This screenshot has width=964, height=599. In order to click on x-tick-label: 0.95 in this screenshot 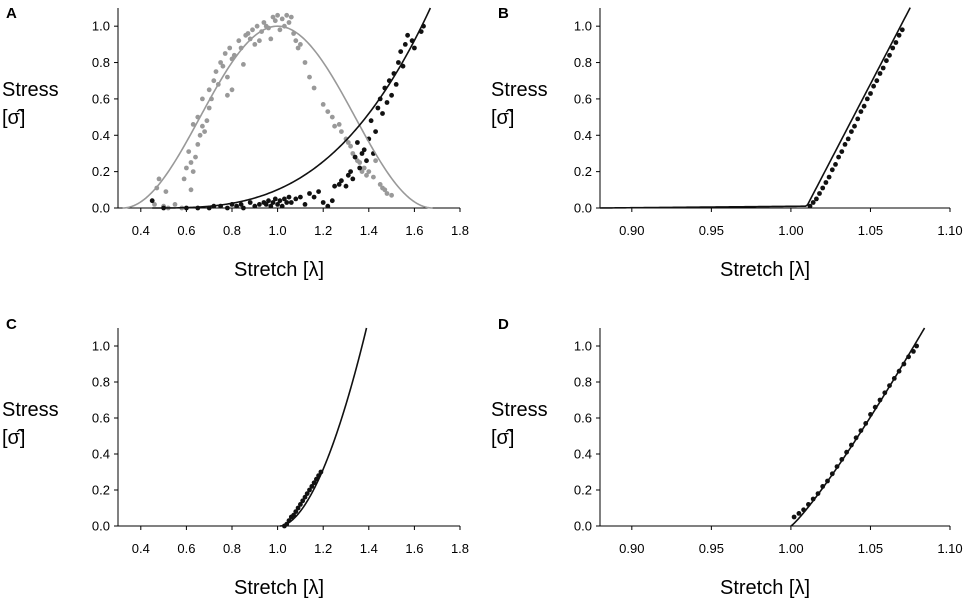, I will do `click(711, 230)`.